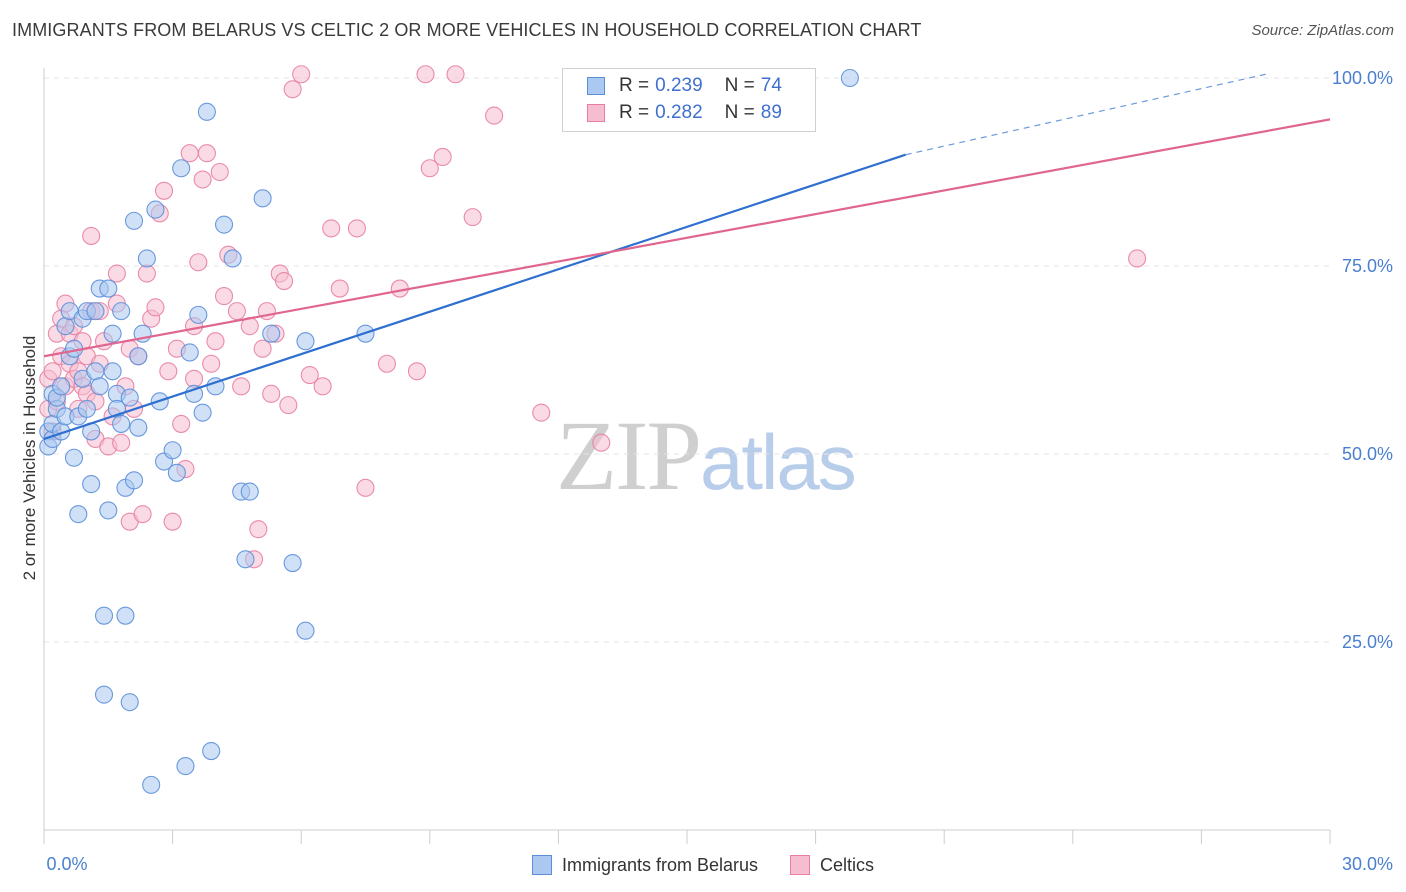 This screenshot has height=892, width=1406. I want to click on legend-swatch-celtics, so click(596, 113).